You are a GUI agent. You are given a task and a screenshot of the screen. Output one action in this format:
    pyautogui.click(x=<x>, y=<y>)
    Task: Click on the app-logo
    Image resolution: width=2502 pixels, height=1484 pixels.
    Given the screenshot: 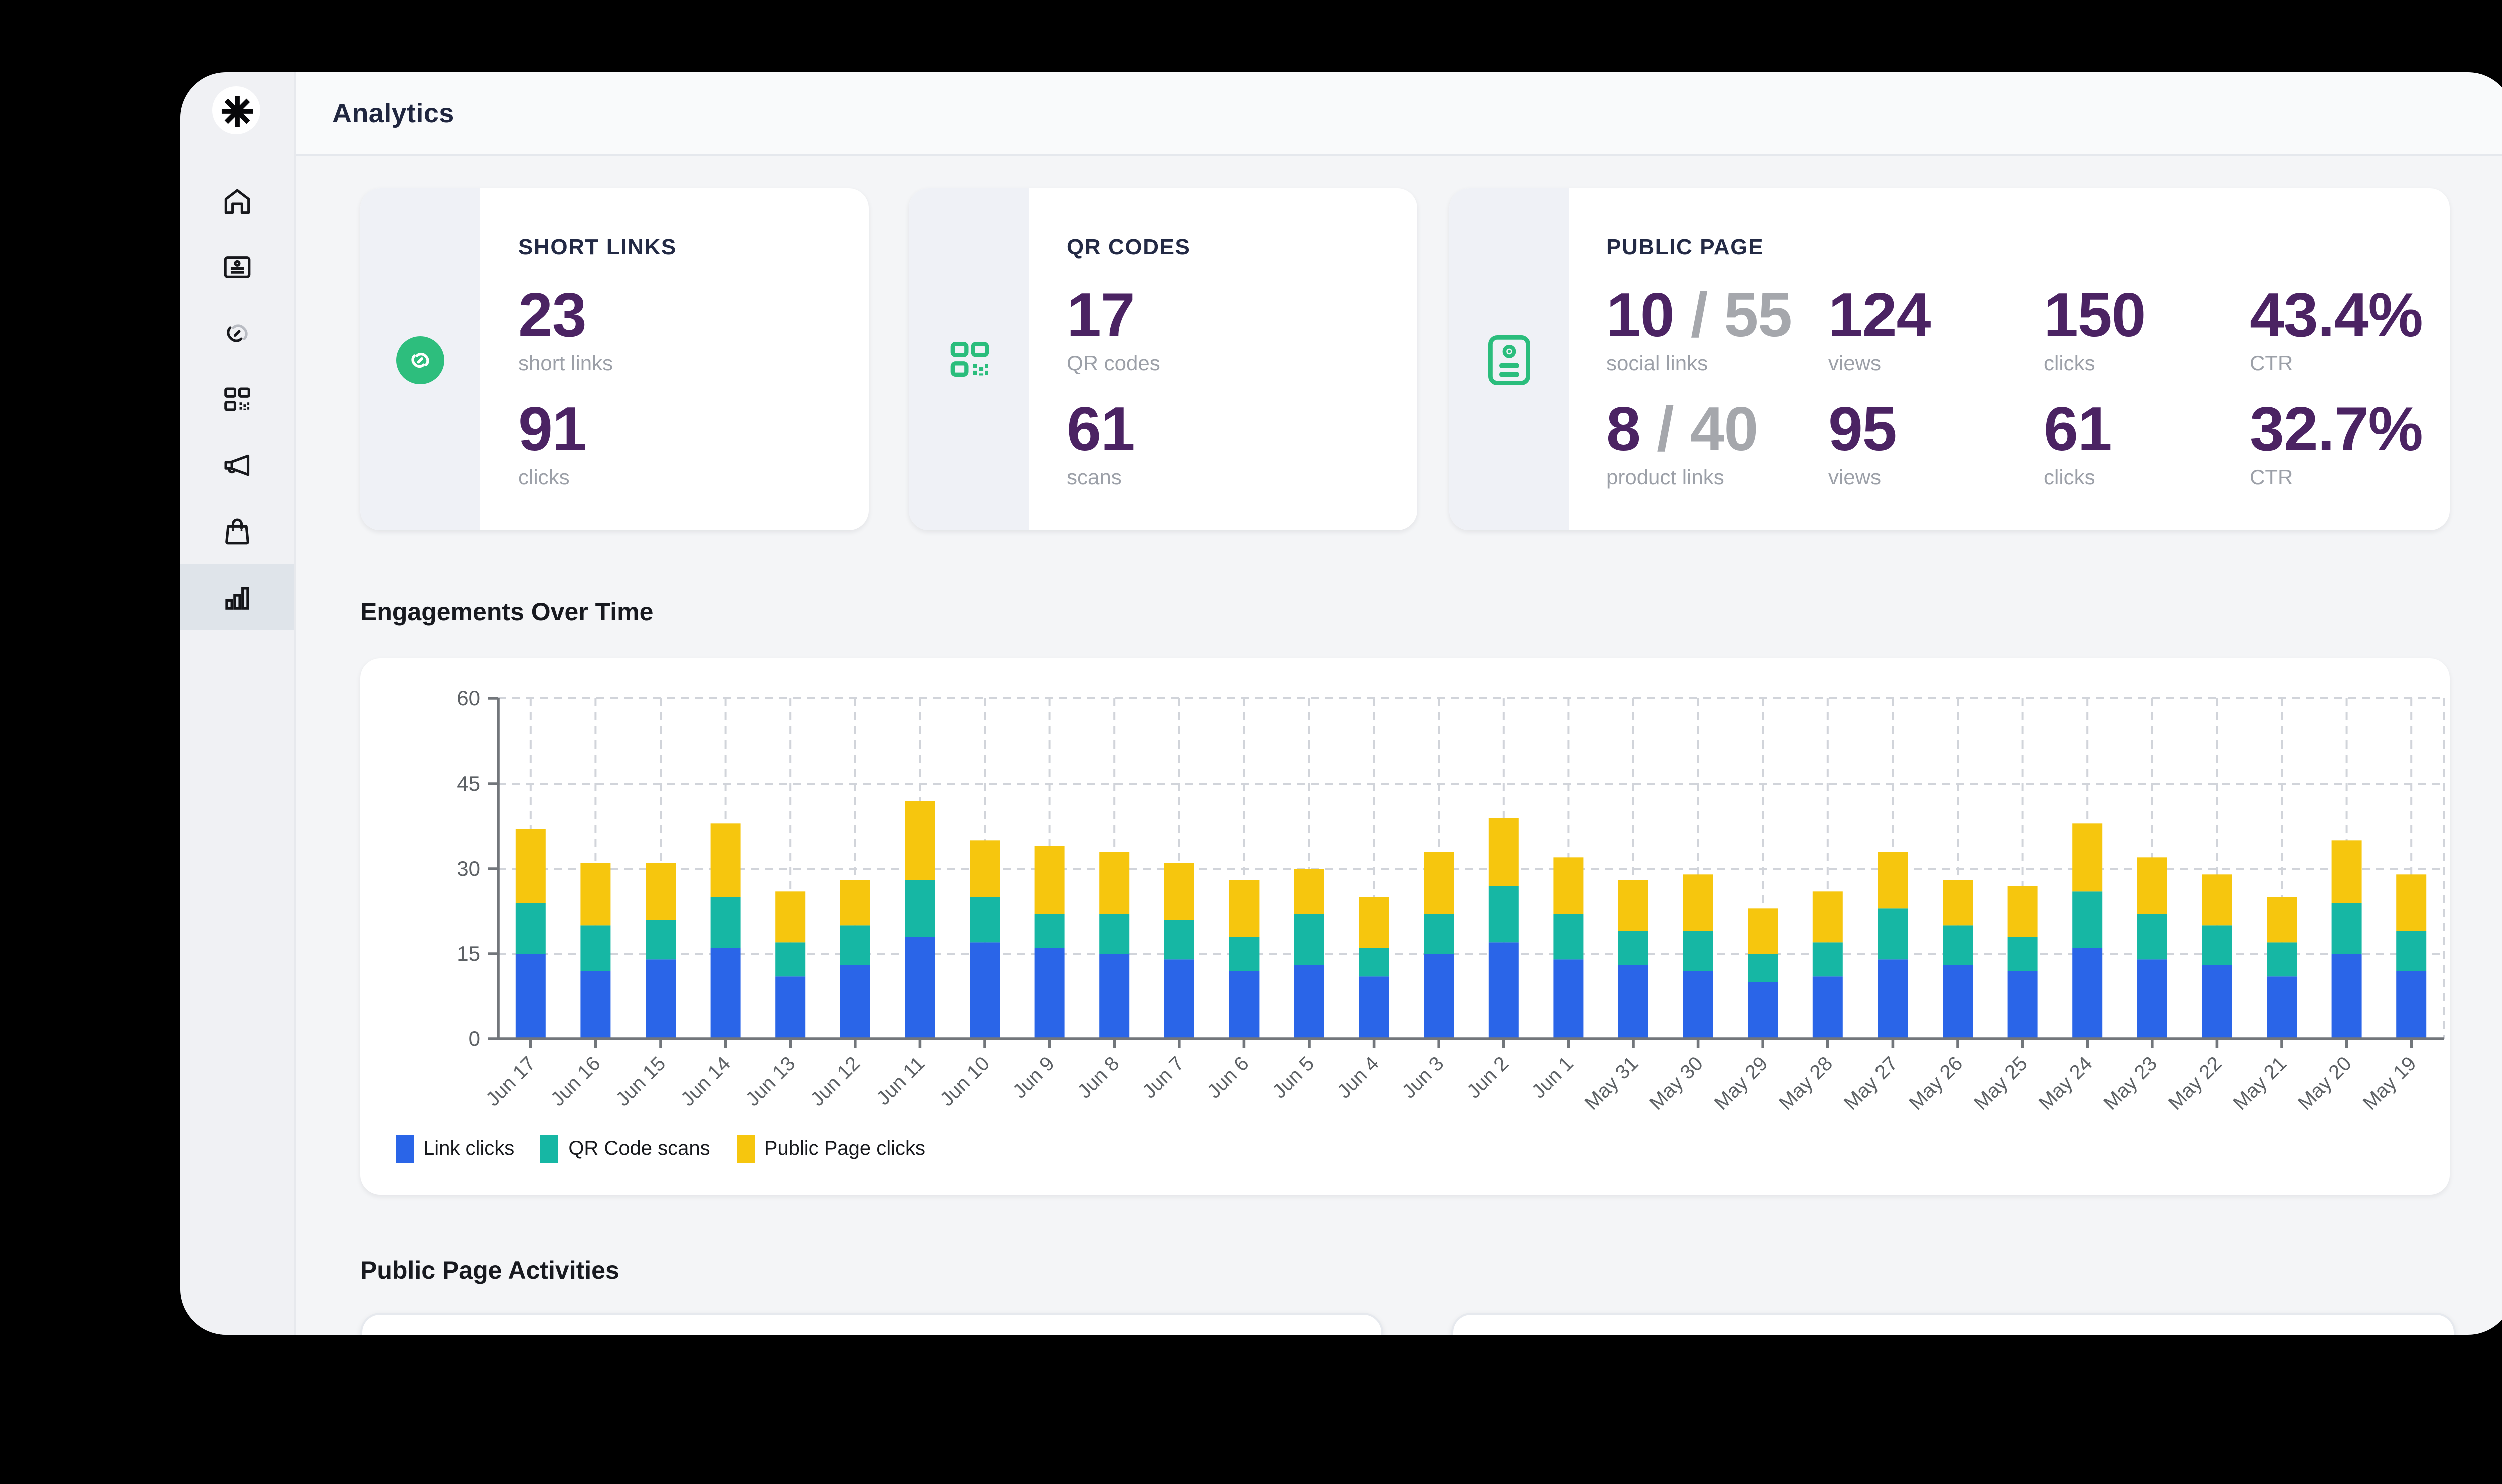 What is the action you would take?
    pyautogui.click(x=236, y=111)
    